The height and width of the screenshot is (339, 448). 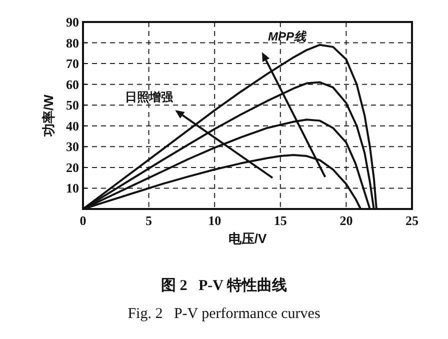 What do you see at coordinates (412, 220) in the screenshot?
I see `xtick: 25` at bounding box center [412, 220].